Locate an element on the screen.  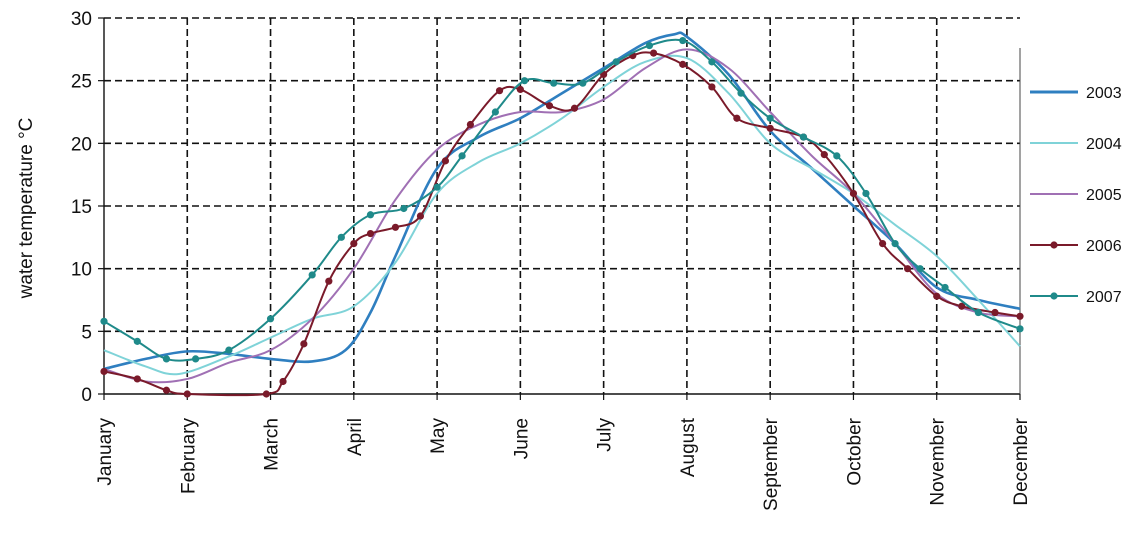
y-tick-label: 5 is located at coordinates (86, 332).